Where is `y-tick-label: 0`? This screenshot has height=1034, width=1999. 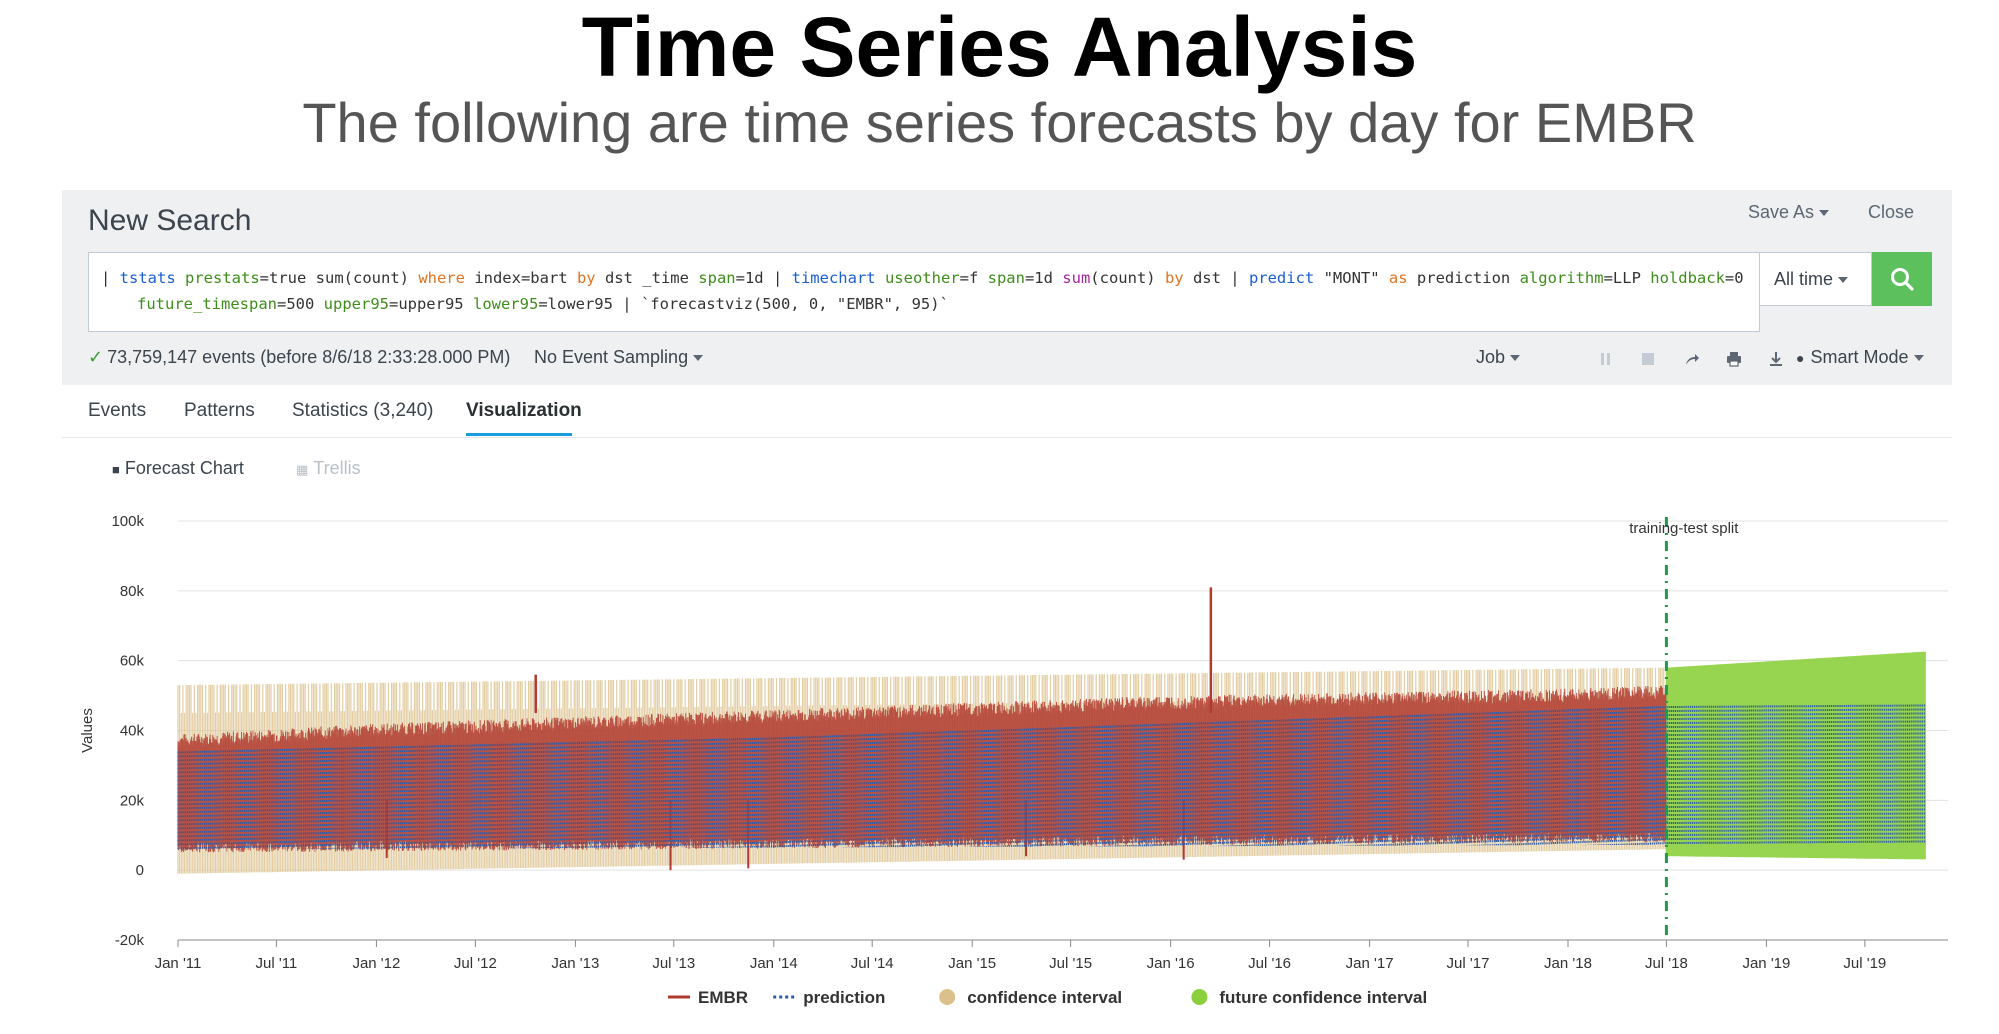 y-tick-label: 0 is located at coordinates (140, 870).